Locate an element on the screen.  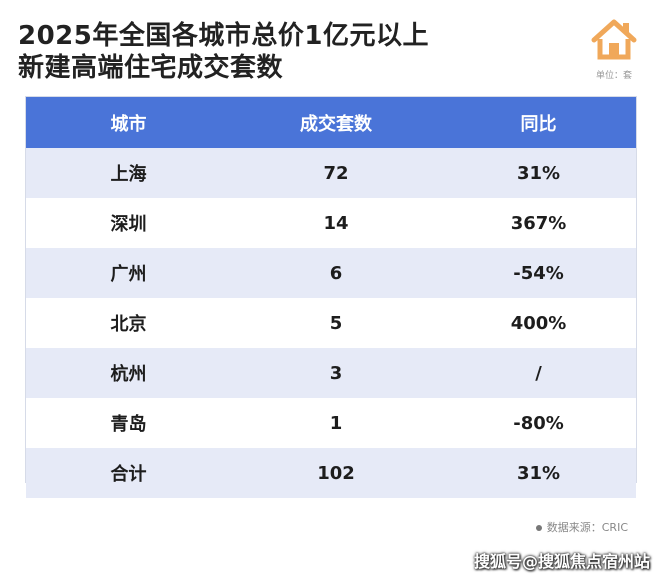
table-header-row: 城市 成交套数 同比 is located at coordinates (331, 122).